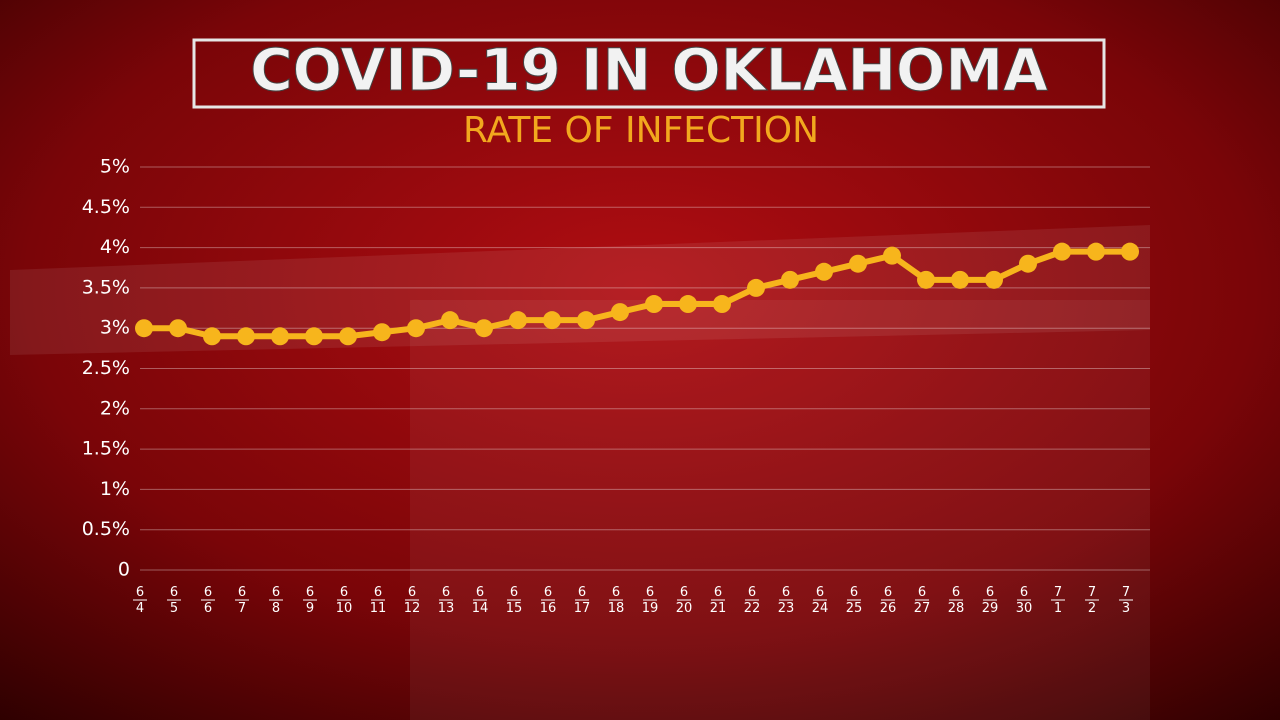 Image resolution: width=1280 pixels, height=720 pixels. I want to click on x-tick-label: 6 25, so click(854, 600).